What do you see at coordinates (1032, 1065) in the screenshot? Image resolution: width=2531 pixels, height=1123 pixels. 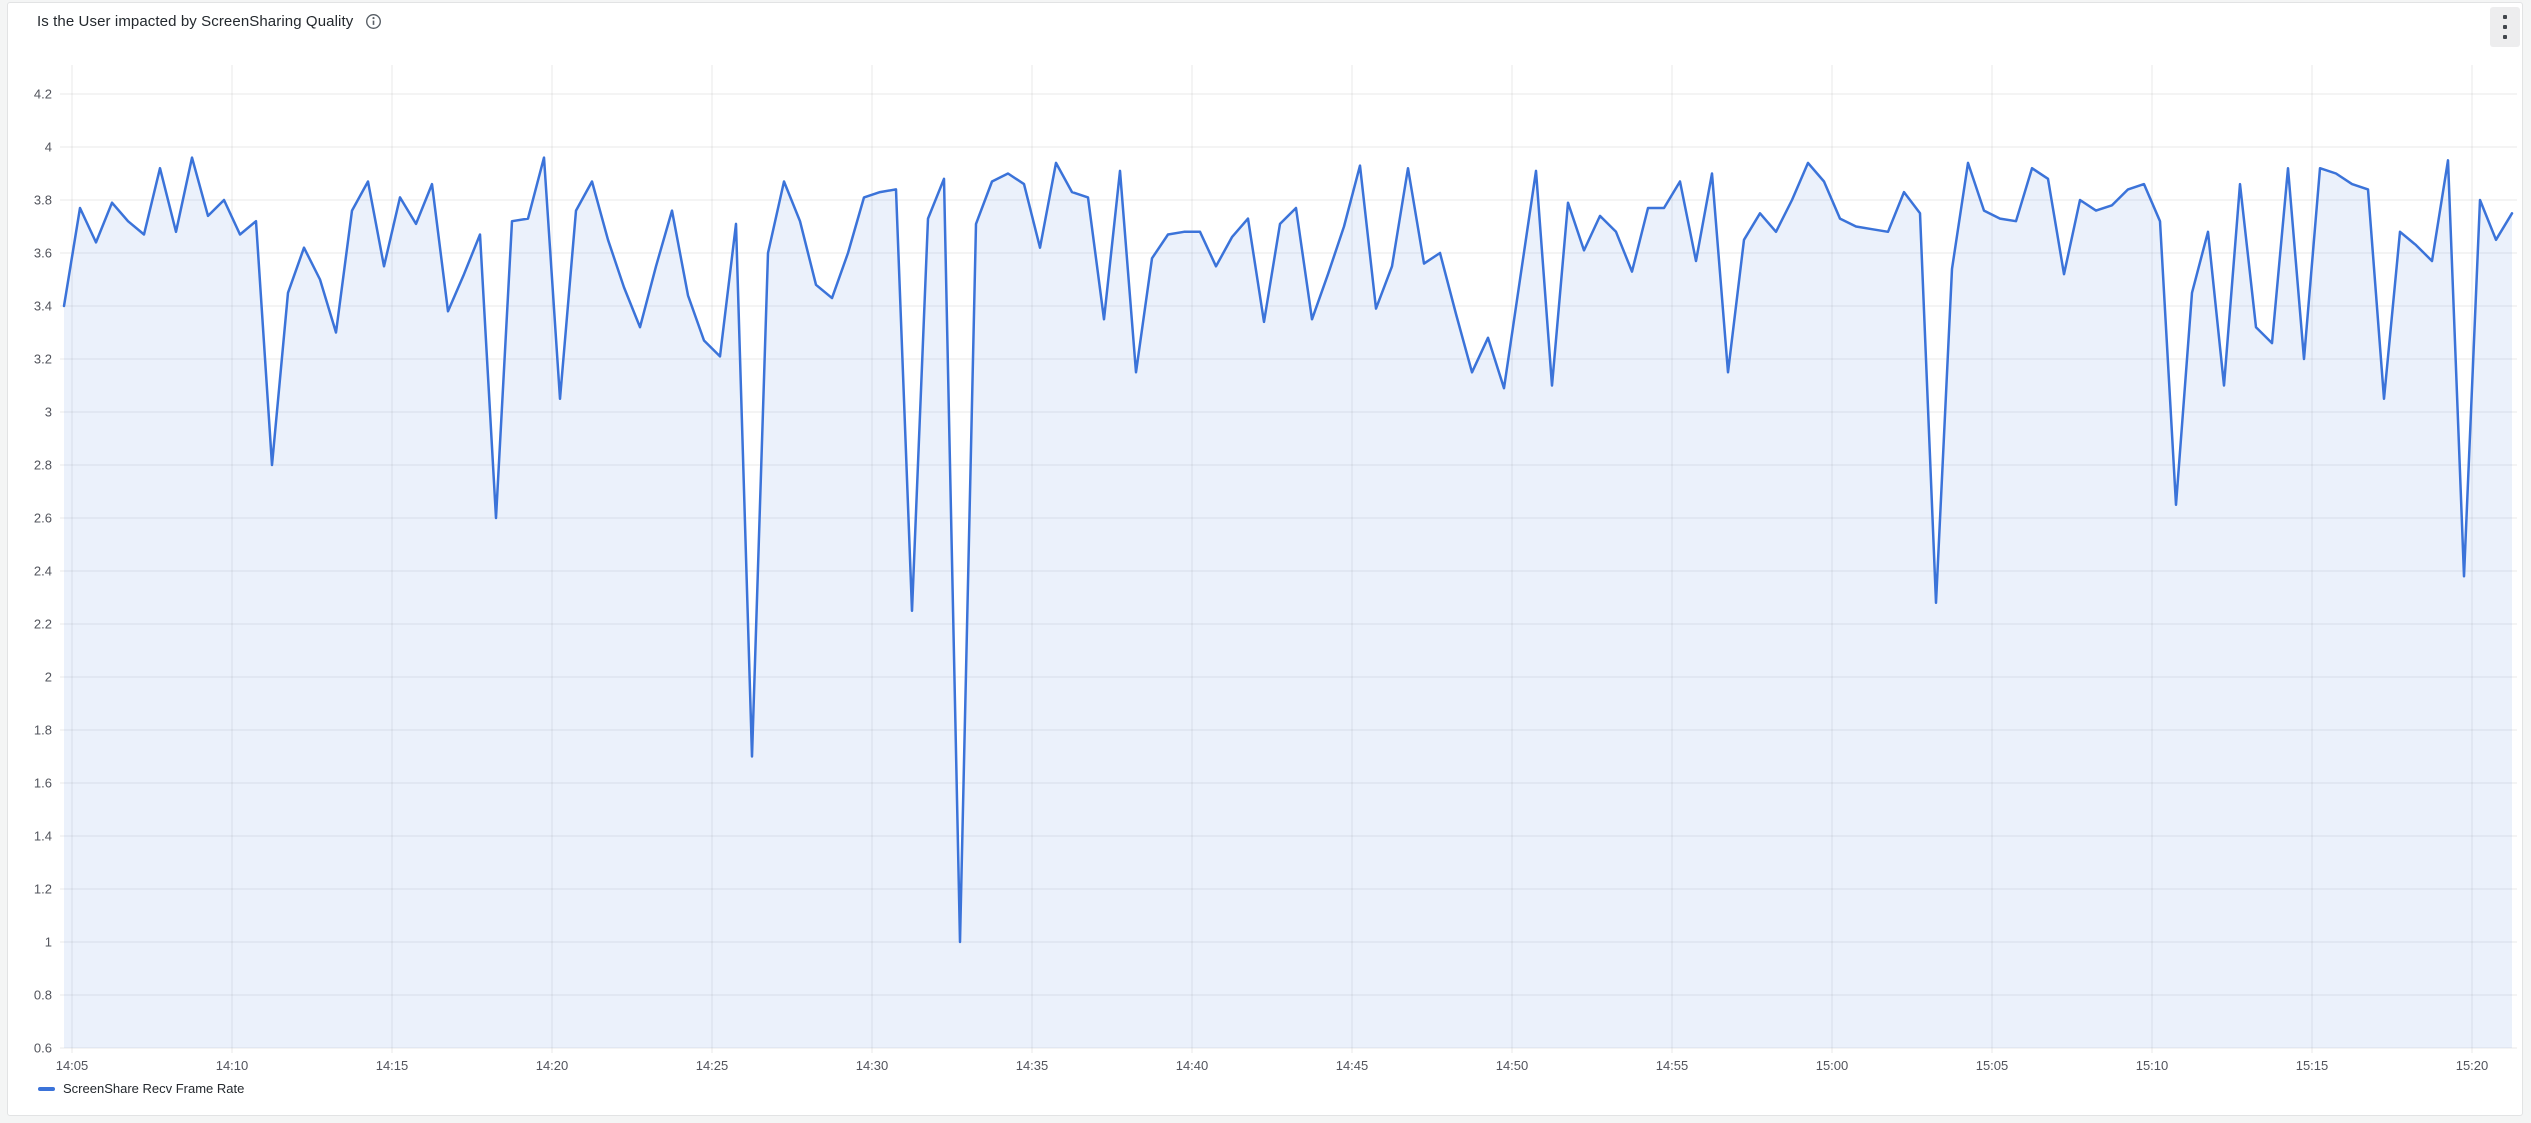 I see `svg-text: 14:35` at bounding box center [1032, 1065].